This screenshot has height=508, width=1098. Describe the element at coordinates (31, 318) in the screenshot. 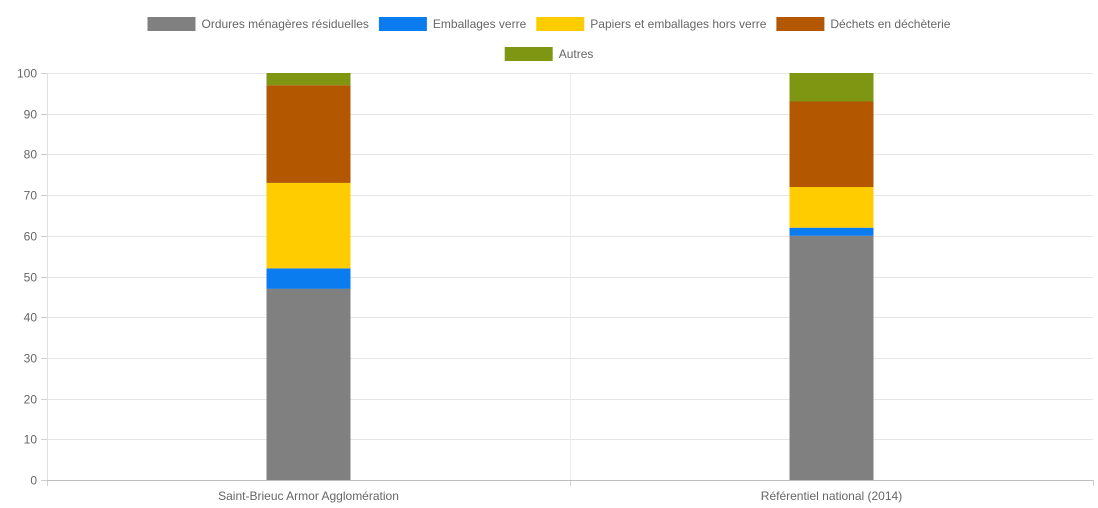

I see `y-tick-label: 40` at that location.